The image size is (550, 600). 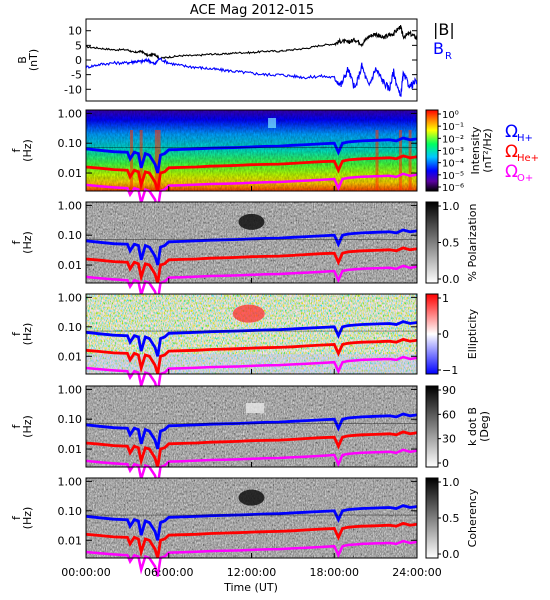 What do you see at coordinates (453, 176) in the screenshot?
I see `colorbar-tick-label: 10⁻⁵` at bounding box center [453, 176].